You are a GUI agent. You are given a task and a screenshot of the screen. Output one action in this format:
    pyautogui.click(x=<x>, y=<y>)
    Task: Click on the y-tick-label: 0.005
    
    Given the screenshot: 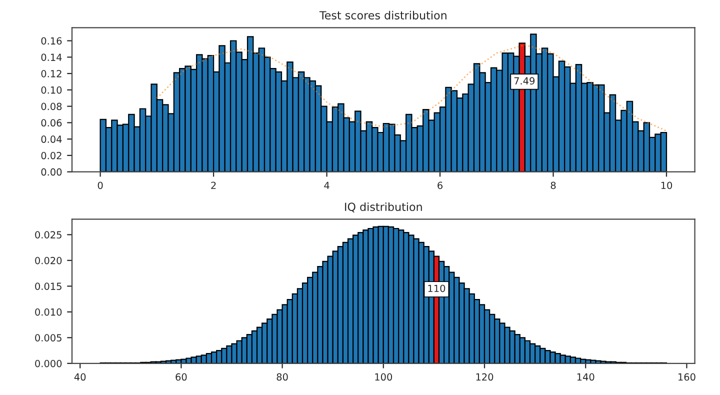 What is the action you would take?
    pyautogui.click(x=48, y=338)
    